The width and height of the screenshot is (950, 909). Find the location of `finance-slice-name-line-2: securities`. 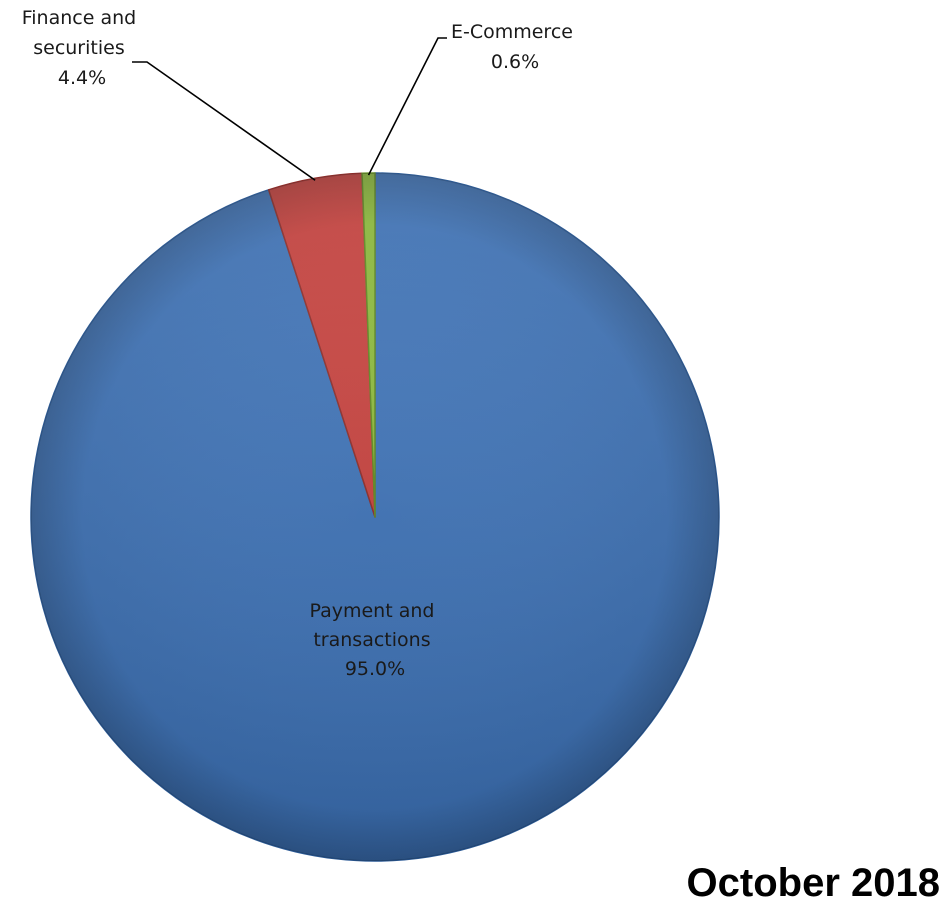

finance-slice-name-line-2: securities is located at coordinates (78, 48).